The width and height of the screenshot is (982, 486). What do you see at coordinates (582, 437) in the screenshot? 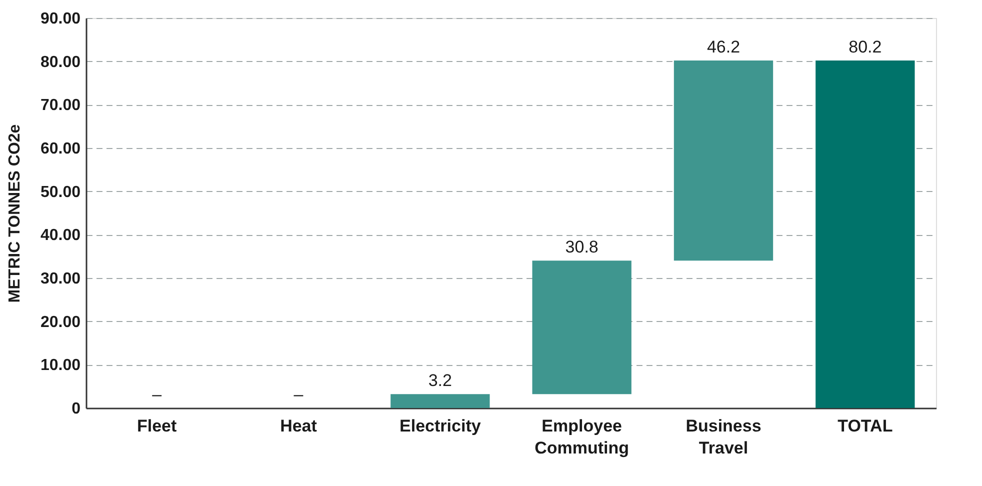
I see `x-tick-label: Employee Commuting` at bounding box center [582, 437].